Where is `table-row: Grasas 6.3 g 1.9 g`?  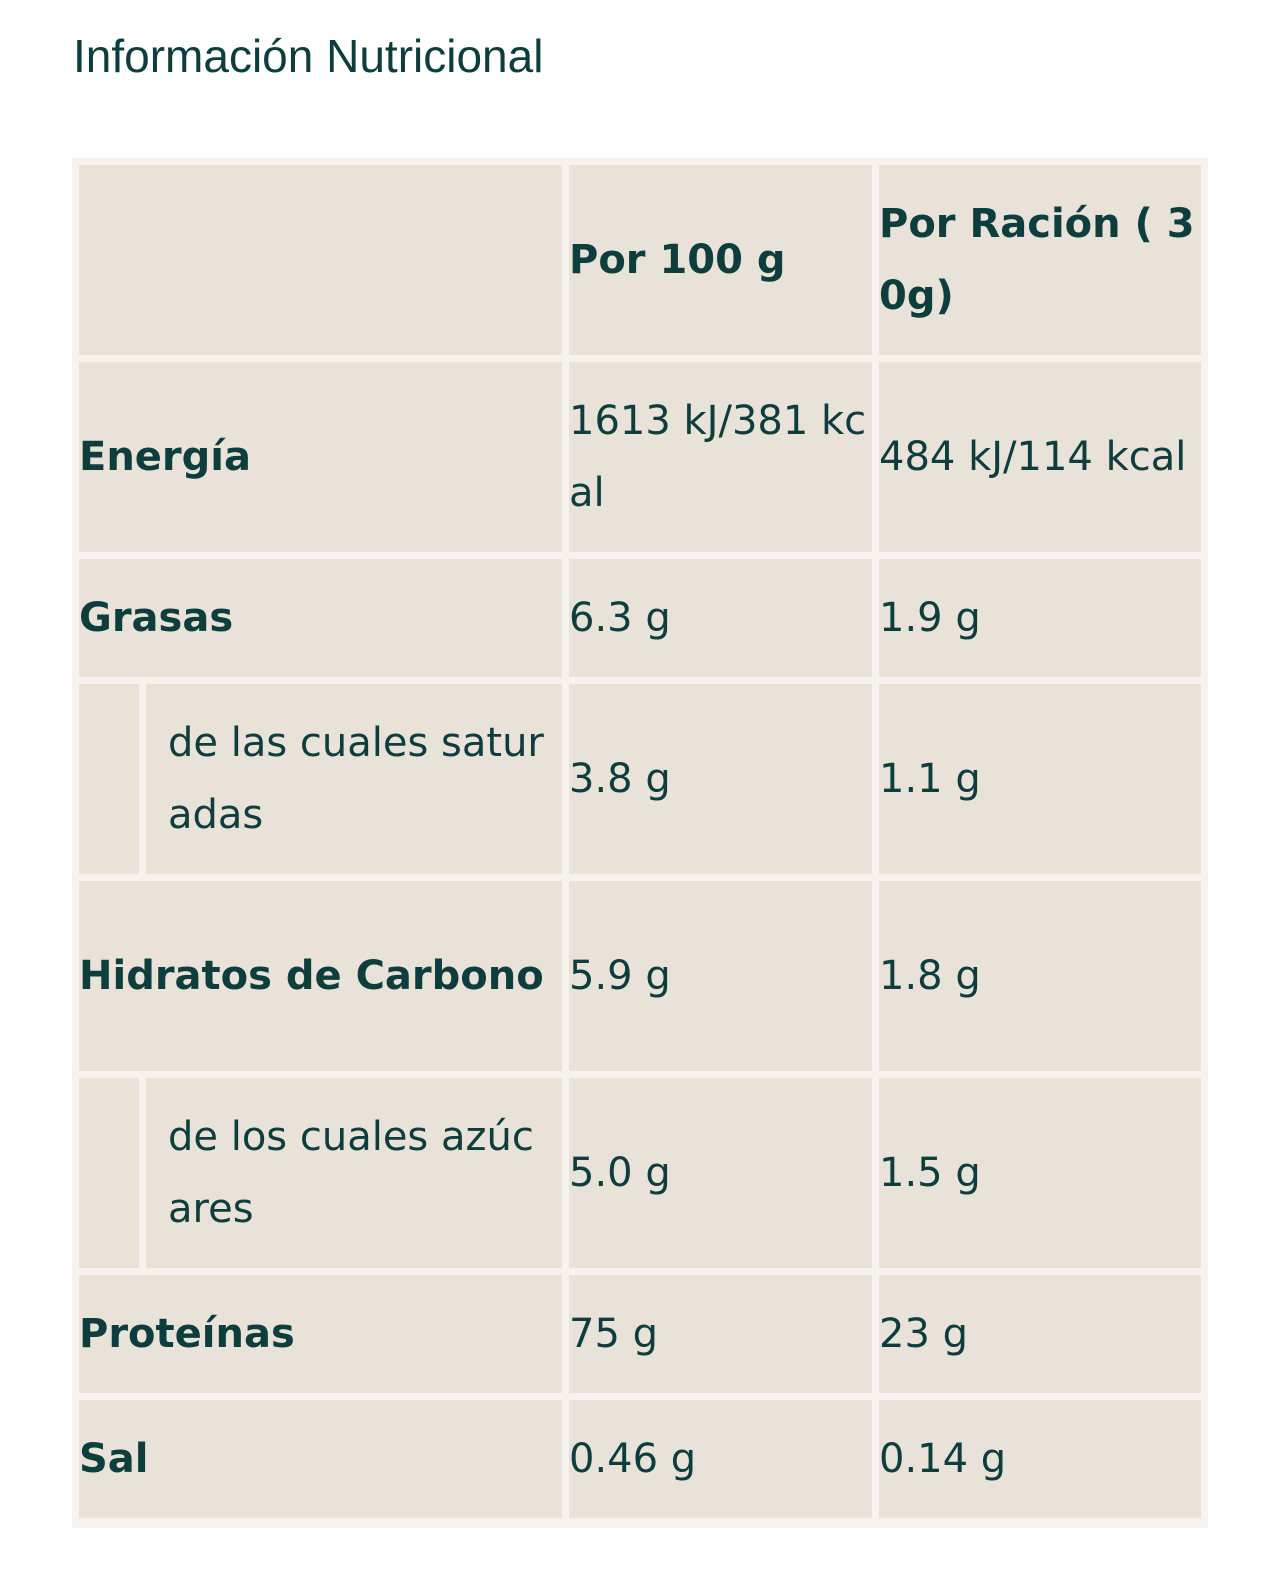 table-row: Grasas 6.3 g 1.9 g is located at coordinates (640, 618).